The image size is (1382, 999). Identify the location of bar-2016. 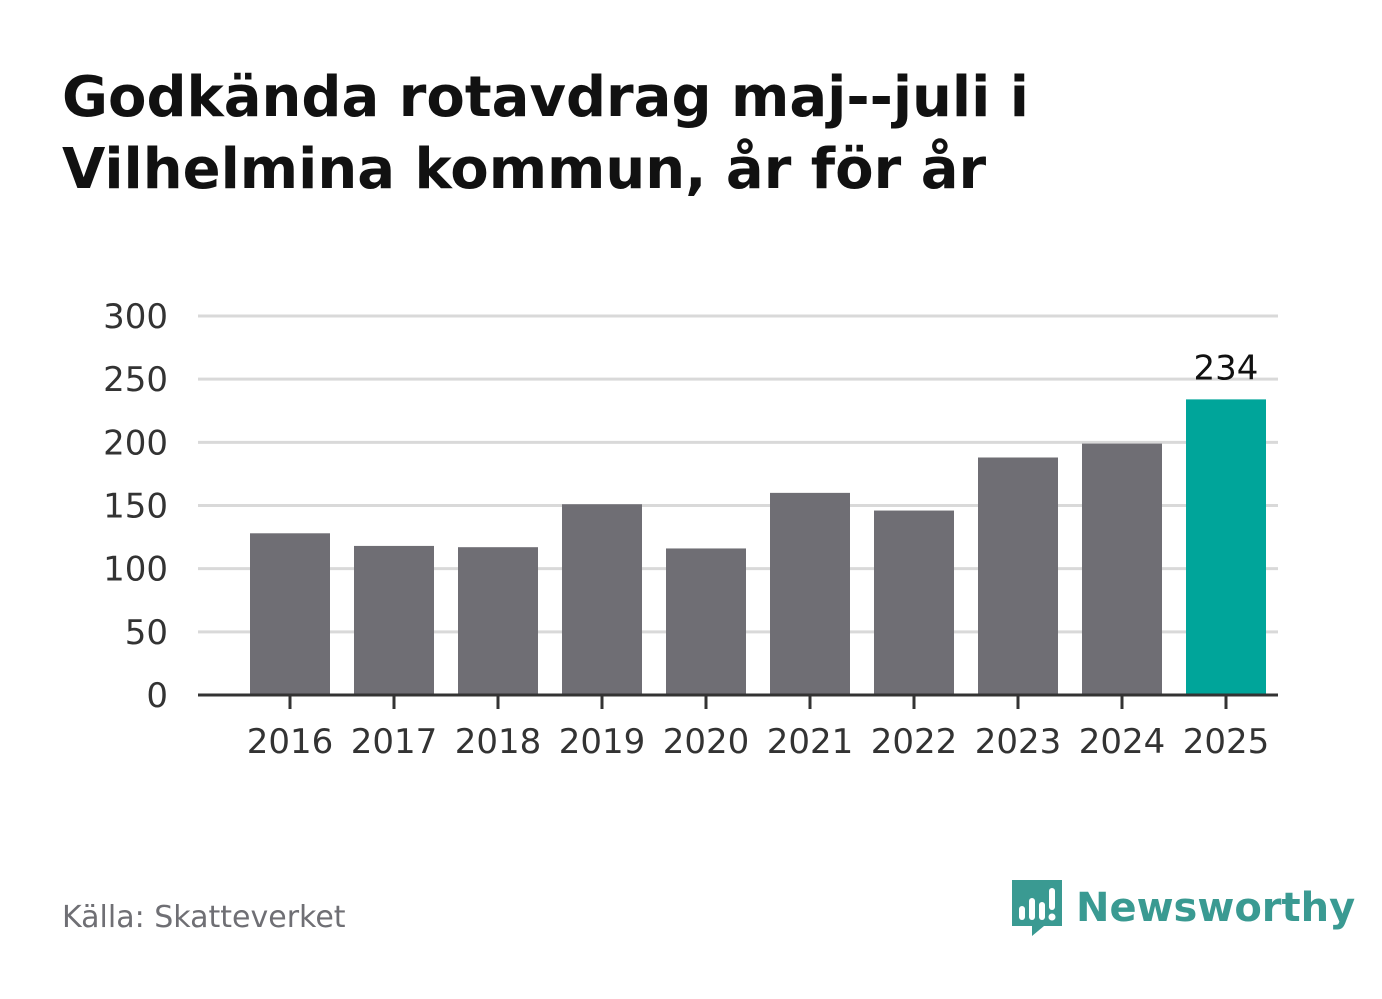
(290, 614).